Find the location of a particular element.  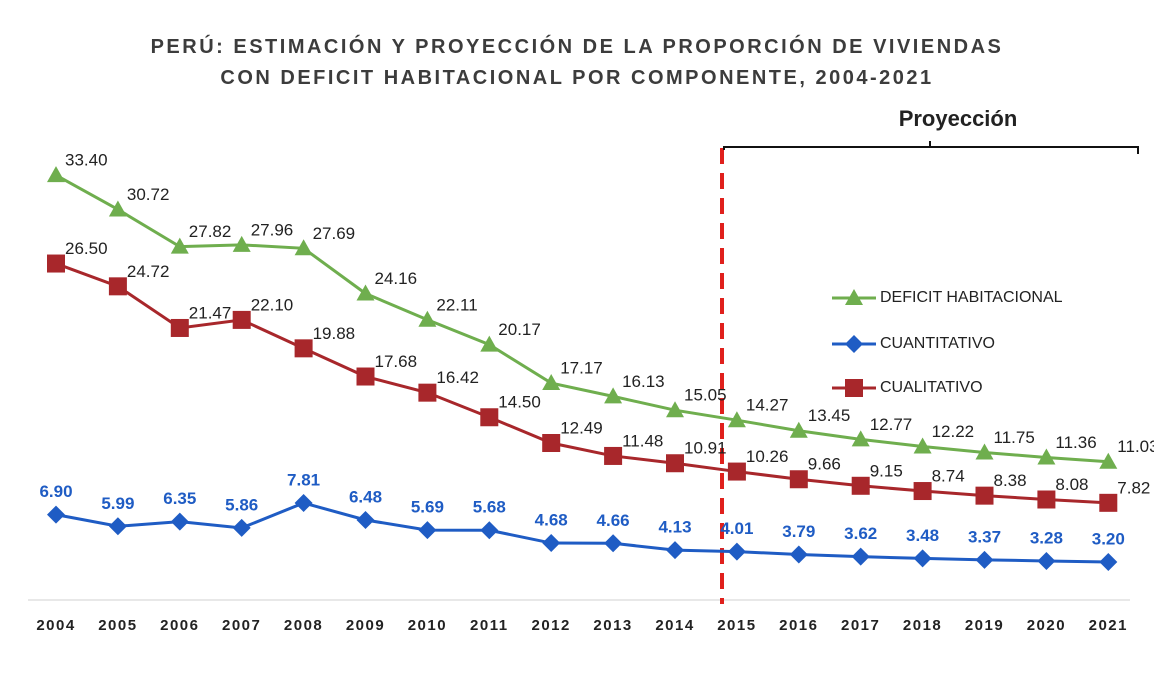

data-label: 14.27 is located at coordinates (767, 405).